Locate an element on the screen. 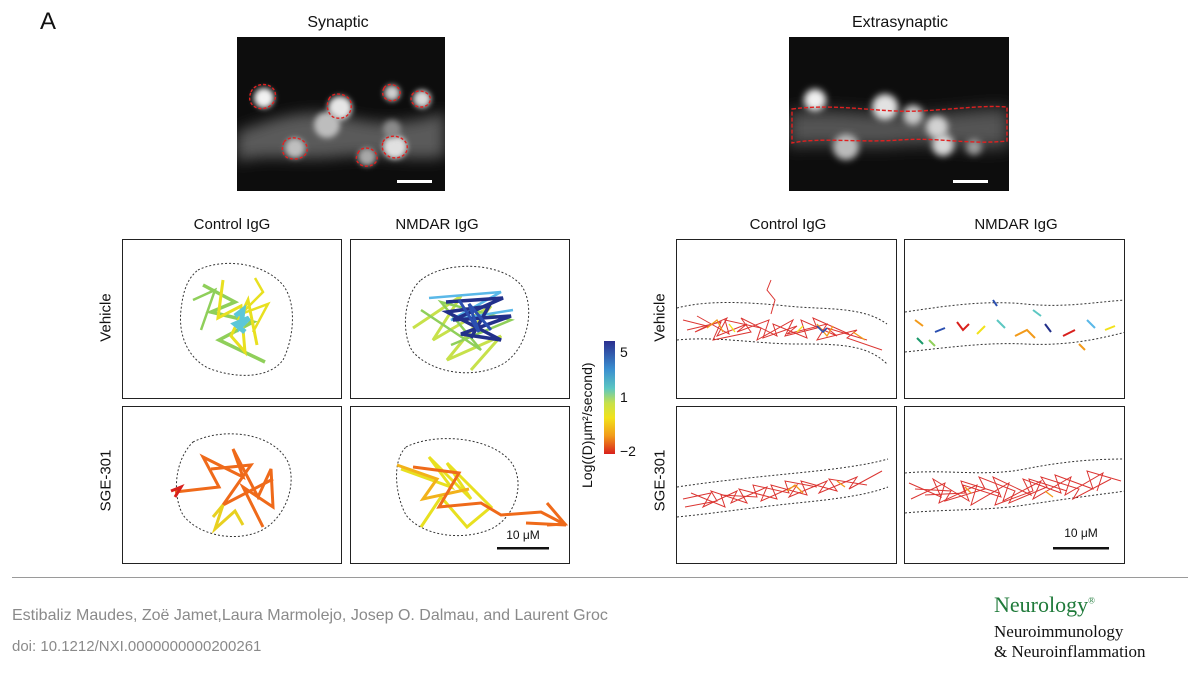  journal-logo-line2: Neuroimmunology is located at coordinates (1059, 631).